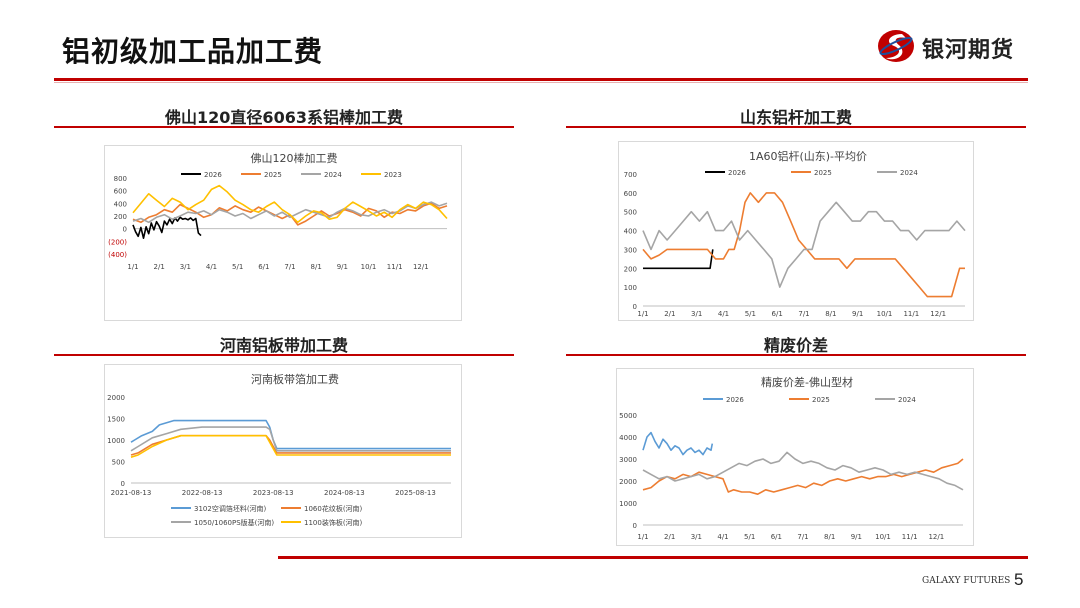 This screenshot has width=1080, height=608. Describe the element at coordinates (234, 522) in the screenshot. I see `legend-label: 1050/1060PS版基(河南)` at that location.